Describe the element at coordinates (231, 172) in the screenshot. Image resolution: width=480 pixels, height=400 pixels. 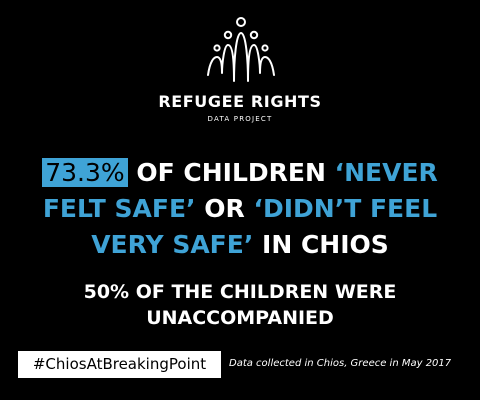
I see `headline-text-white-1: OF CHILDREN` at that location.